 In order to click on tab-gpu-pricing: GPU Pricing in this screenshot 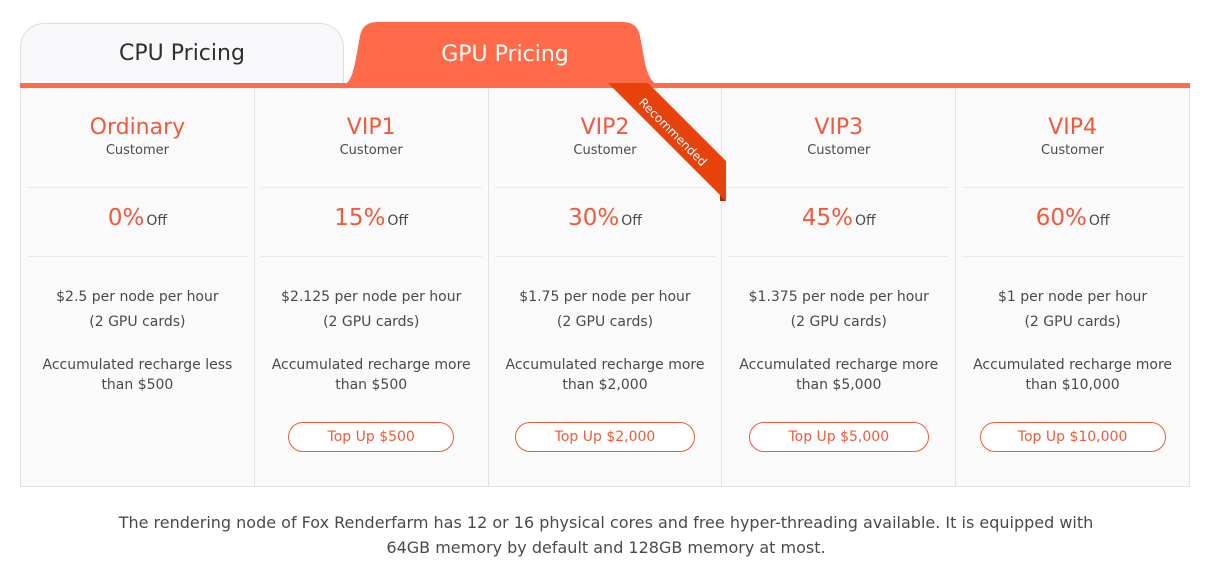, I will do `click(505, 54)`.